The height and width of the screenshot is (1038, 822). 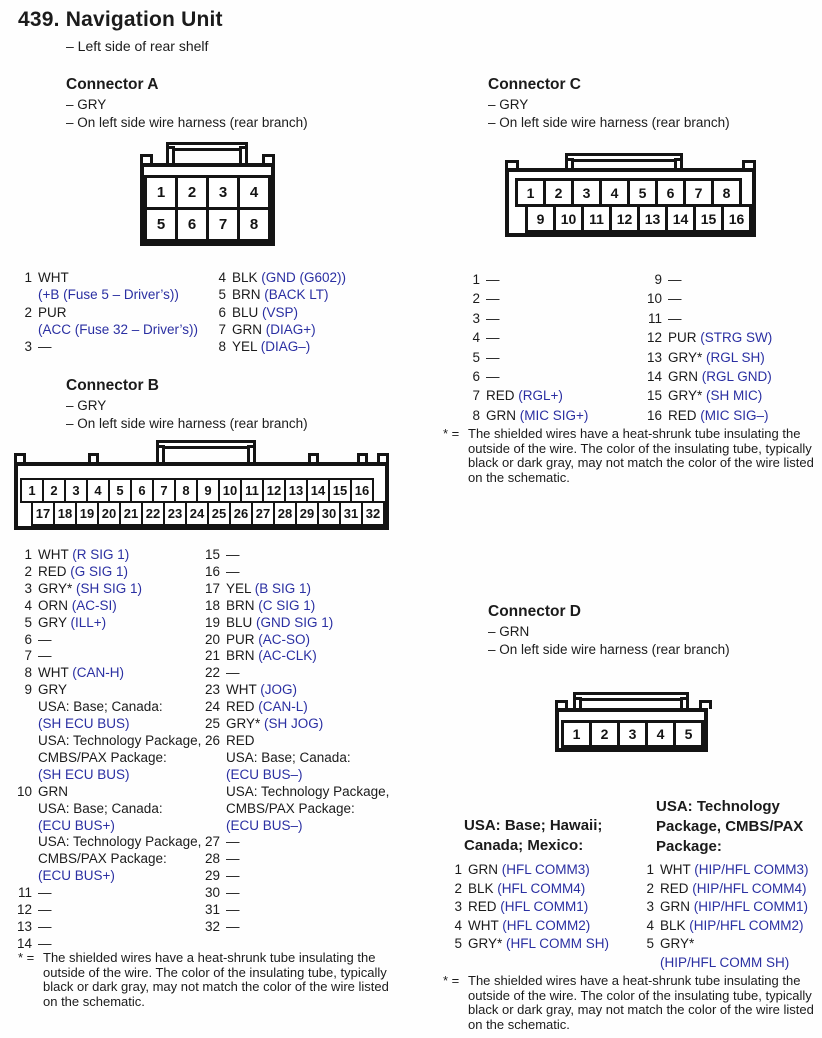 What do you see at coordinates (212, 571) in the screenshot?
I see `pin-number: 16` at bounding box center [212, 571].